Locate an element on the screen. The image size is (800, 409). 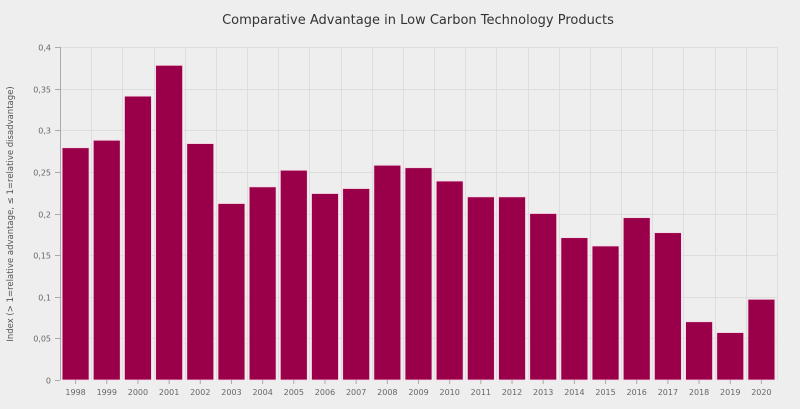
x-tick-label: 2002 is located at coordinates (200, 392).